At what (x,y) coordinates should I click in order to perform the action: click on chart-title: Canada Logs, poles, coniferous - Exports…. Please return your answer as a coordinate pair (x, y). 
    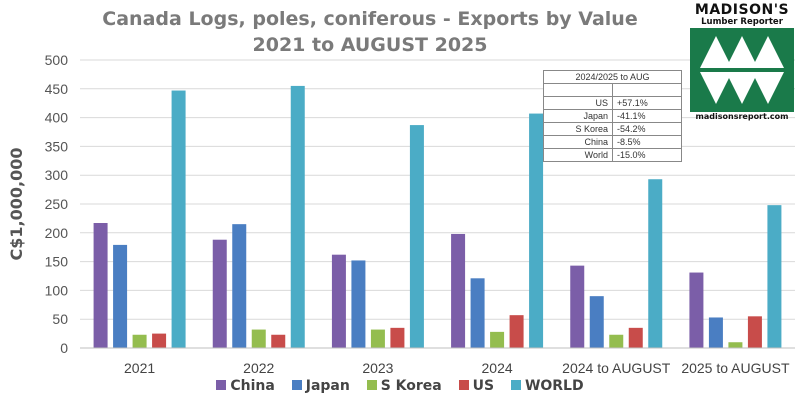
    Looking at the image, I should click on (370, 19).